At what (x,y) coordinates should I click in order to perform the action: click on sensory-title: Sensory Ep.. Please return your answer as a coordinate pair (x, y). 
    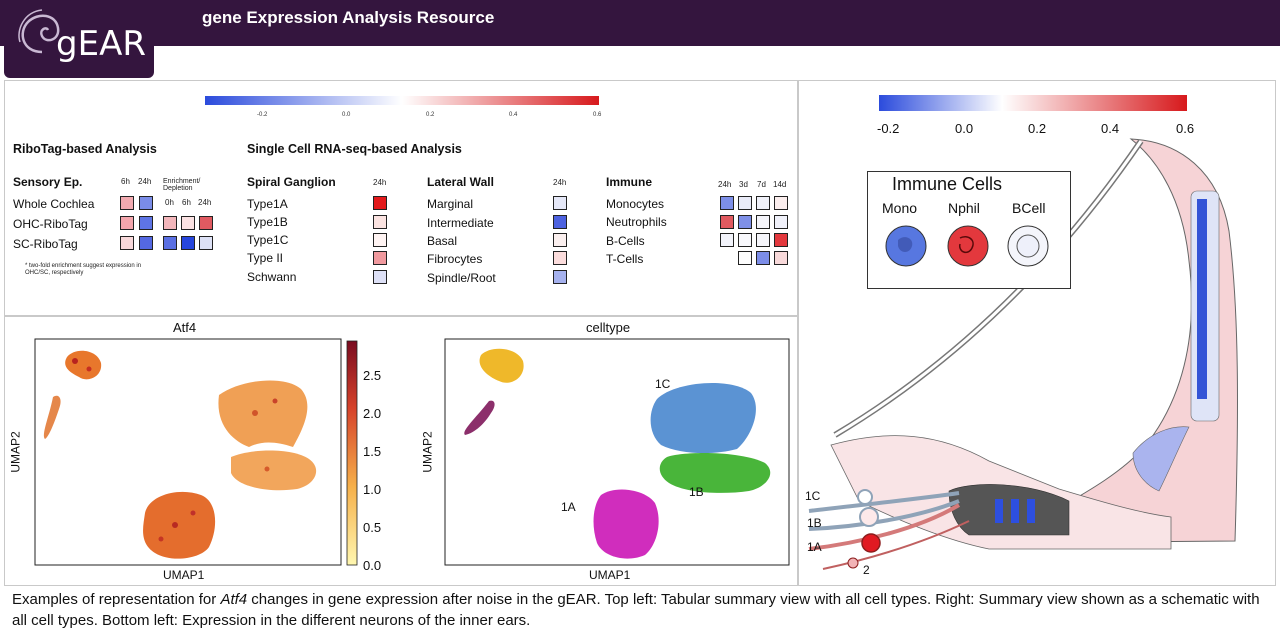
    Looking at the image, I should click on (48, 182).